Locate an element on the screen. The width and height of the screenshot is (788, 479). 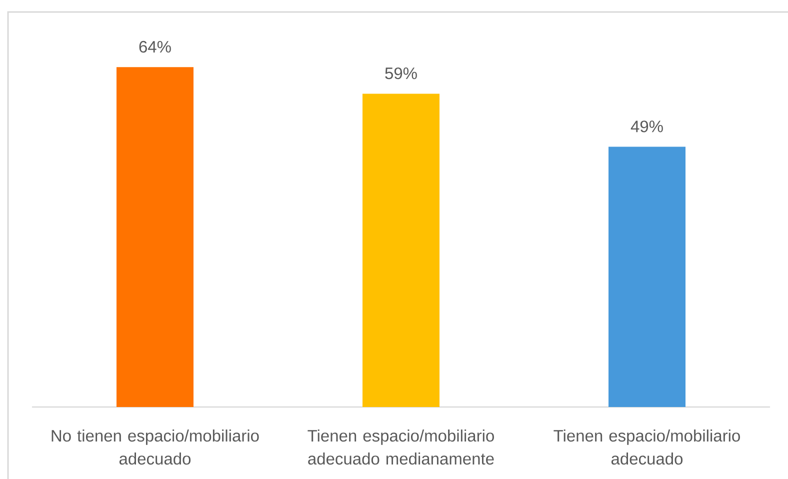
data-label: 59% is located at coordinates (401, 73).